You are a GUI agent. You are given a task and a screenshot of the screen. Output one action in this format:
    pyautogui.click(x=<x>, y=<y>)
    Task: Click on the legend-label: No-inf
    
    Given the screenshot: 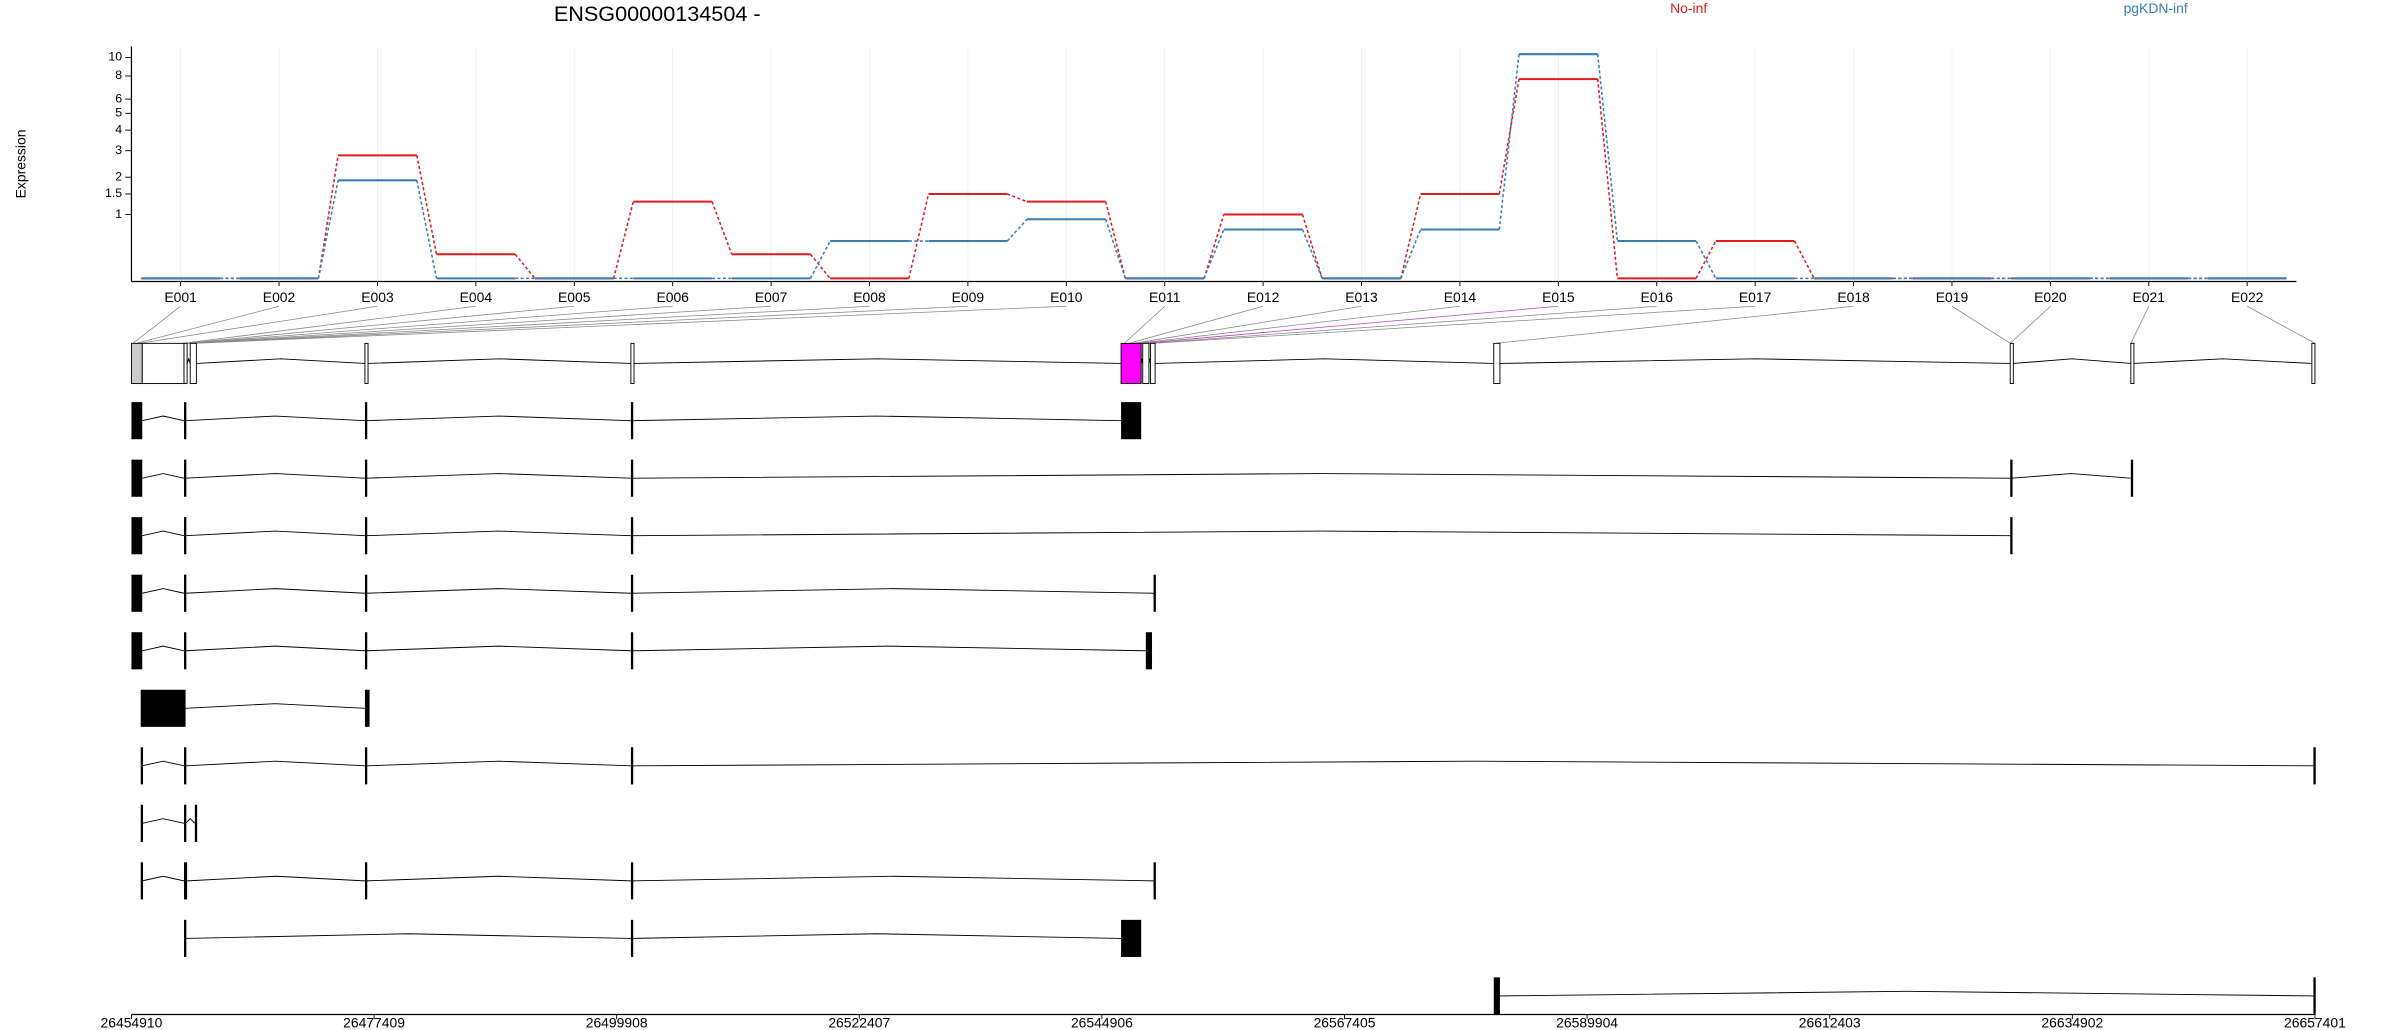 What is the action you would take?
    pyautogui.click(x=1688, y=8)
    